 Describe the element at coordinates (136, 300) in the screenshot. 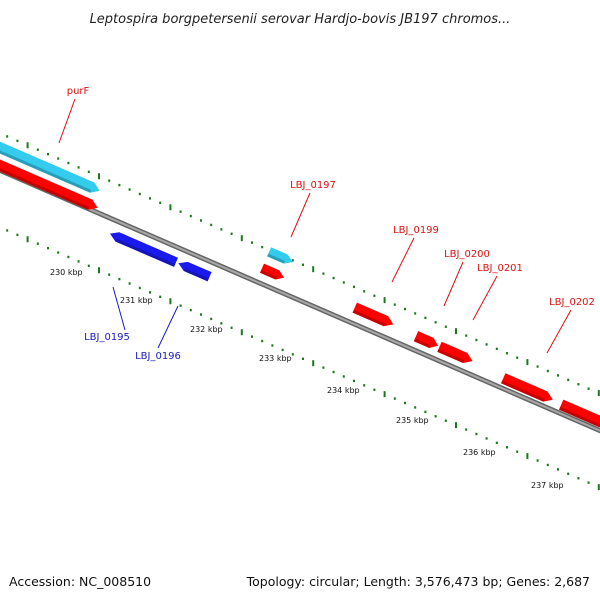

I see `tick-label-231: 231 kbp` at that location.